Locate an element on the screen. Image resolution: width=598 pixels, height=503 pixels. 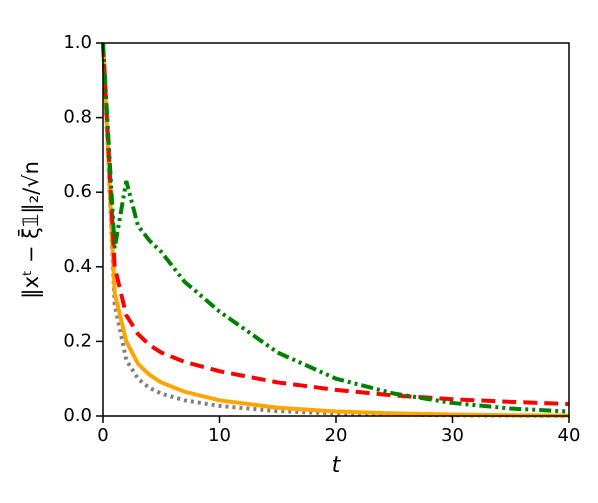
y-tick-label: 0.2 is located at coordinates (77, 340).